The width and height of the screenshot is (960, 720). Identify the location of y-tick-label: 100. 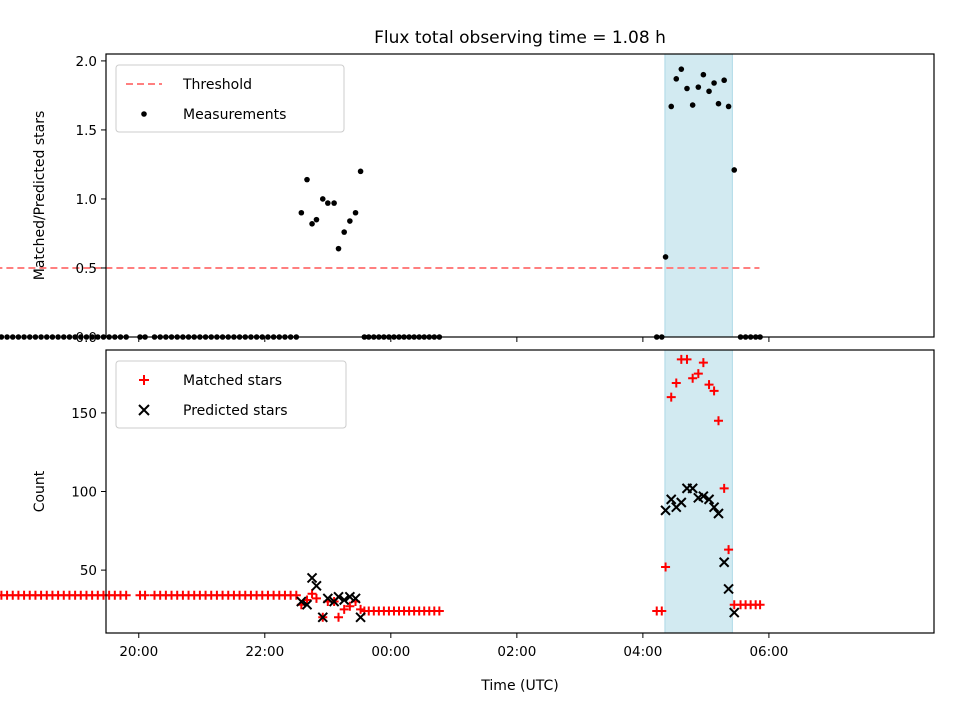
(84, 493).